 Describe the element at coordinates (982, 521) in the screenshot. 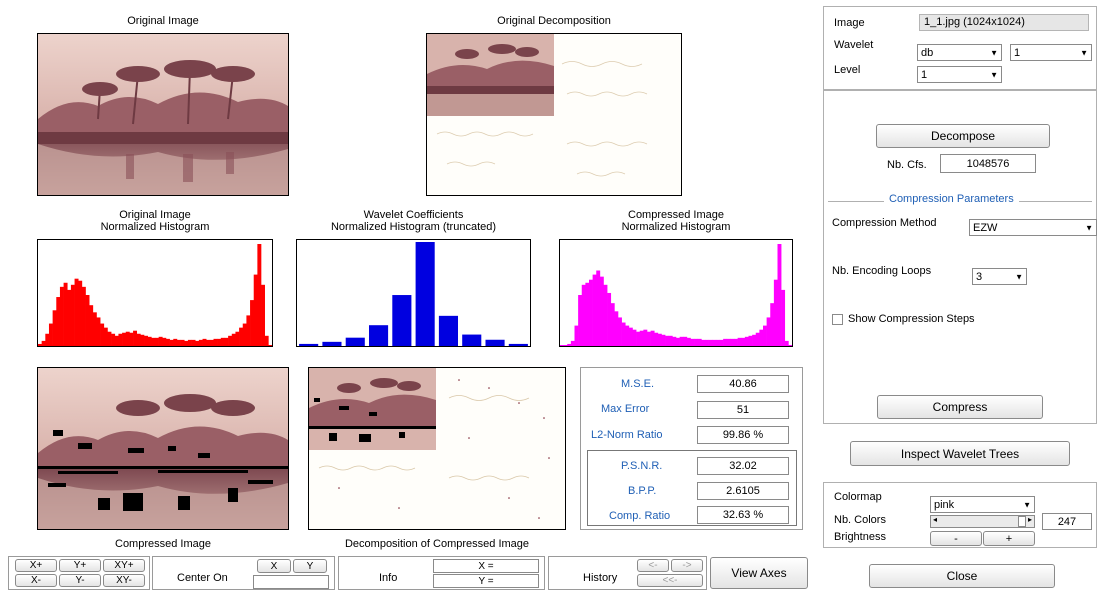

I see `nb-colors-slider: ◂ ▸` at that location.